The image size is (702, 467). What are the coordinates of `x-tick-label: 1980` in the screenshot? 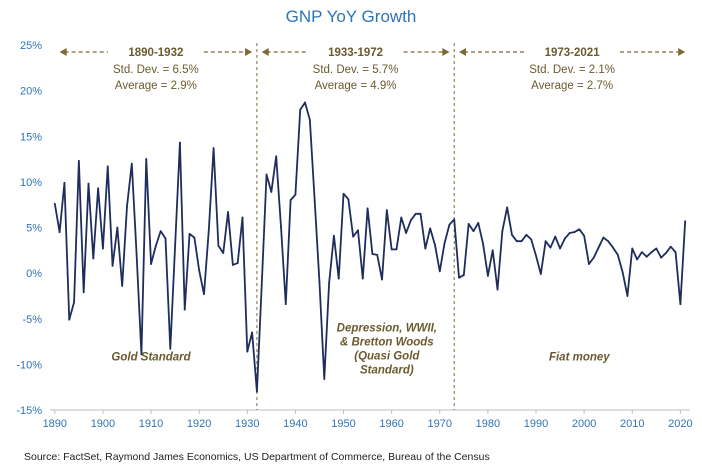 It's located at (488, 424).